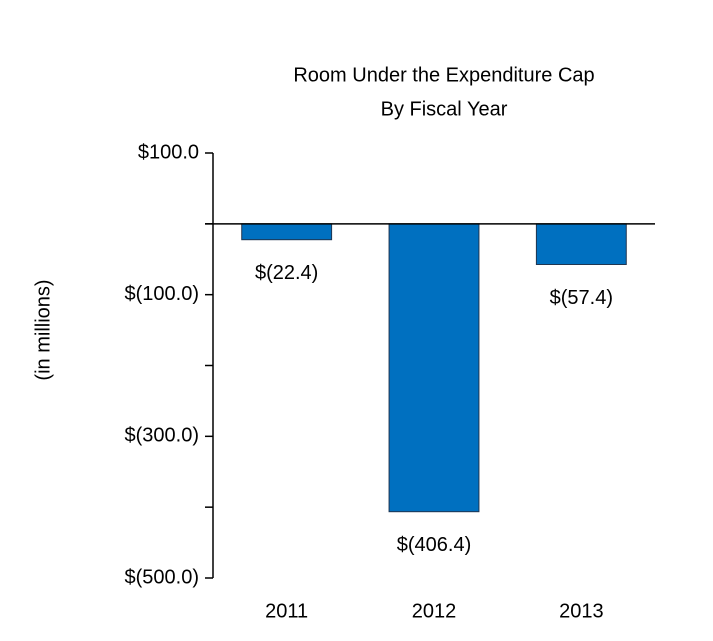  I want to click on y-tick-label: $(300.0), so click(162, 436).